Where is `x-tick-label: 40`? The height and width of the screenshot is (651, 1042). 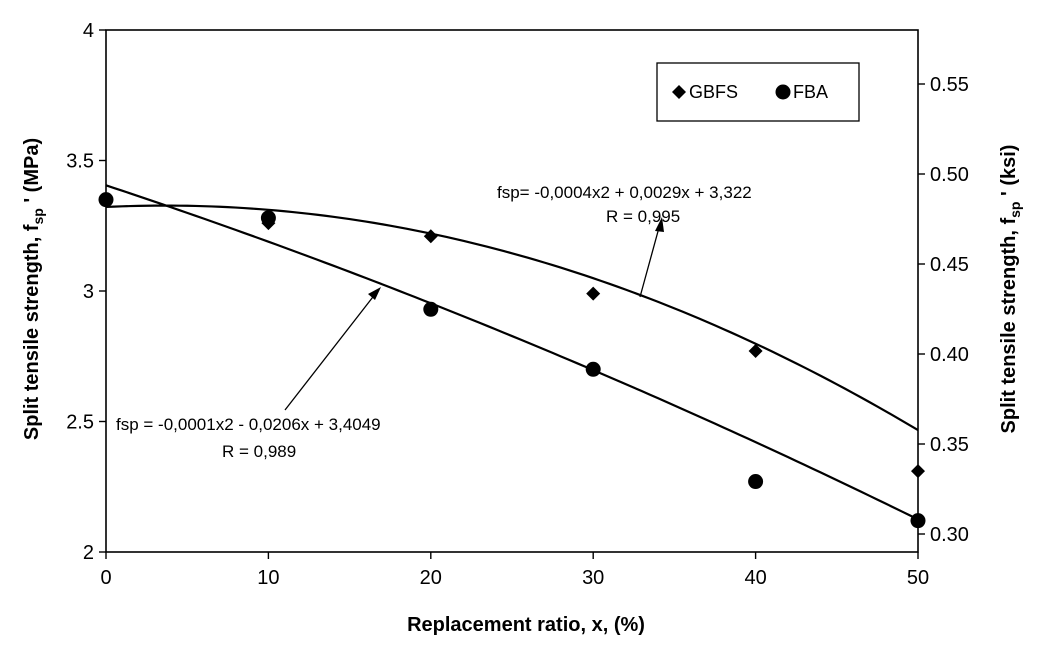
x-tick-label: 40 is located at coordinates (755, 578).